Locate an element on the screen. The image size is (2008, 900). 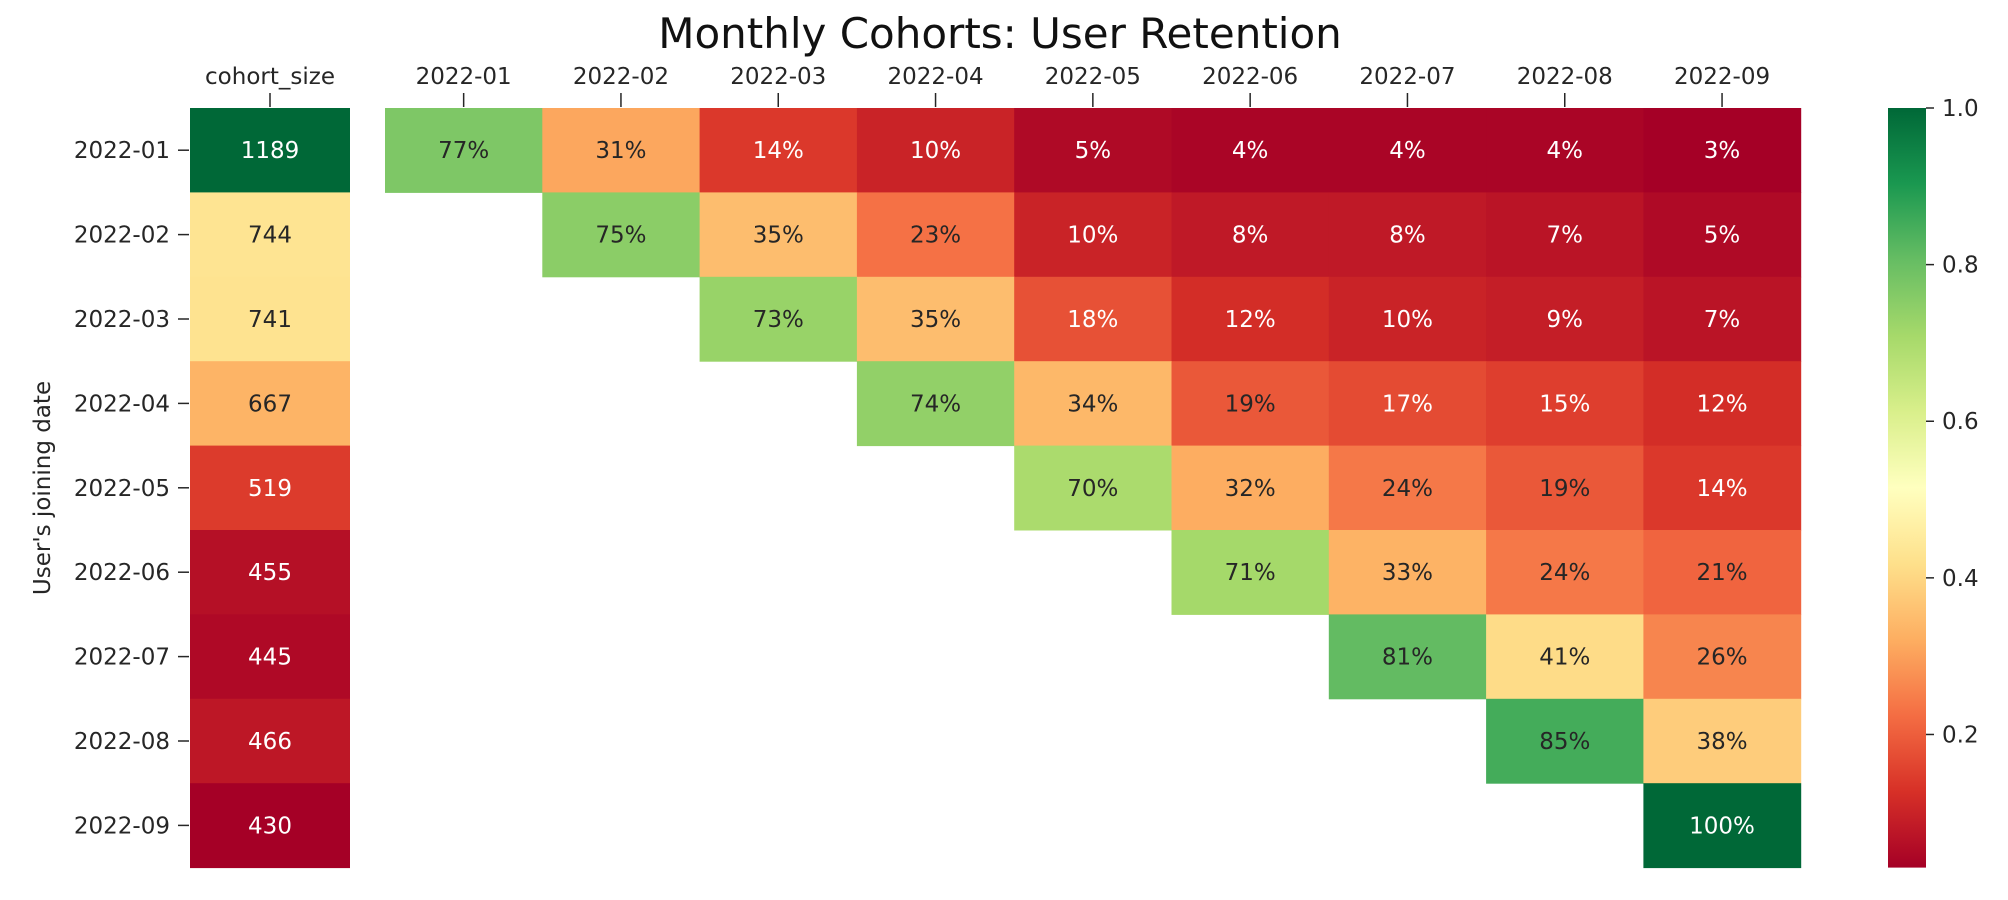
retention-value: 8% is located at coordinates (1250, 236).